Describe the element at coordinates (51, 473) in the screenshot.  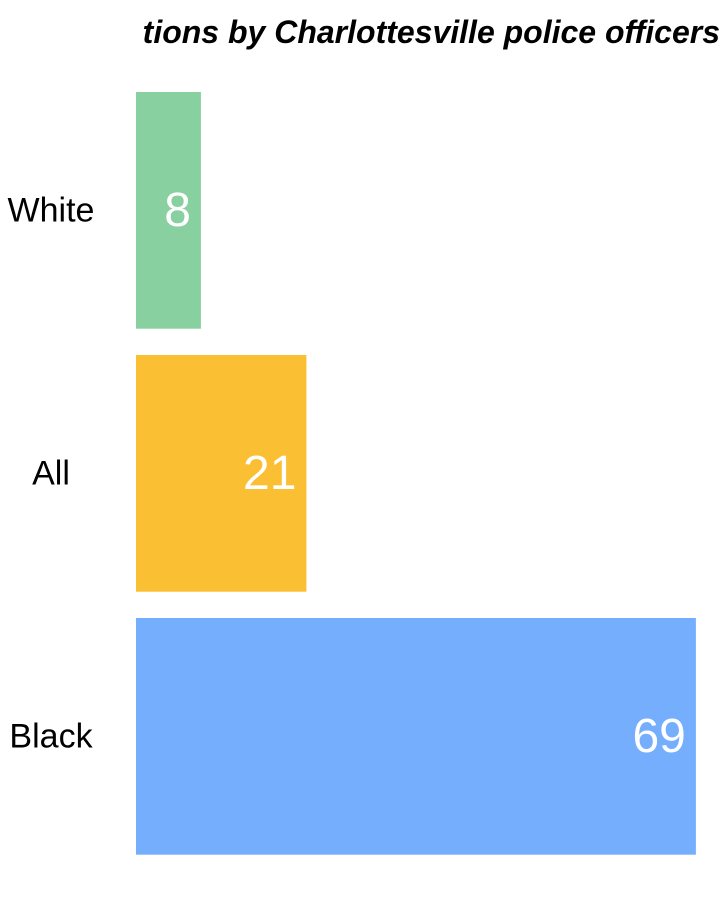
I see `category-label-all: All` at that location.